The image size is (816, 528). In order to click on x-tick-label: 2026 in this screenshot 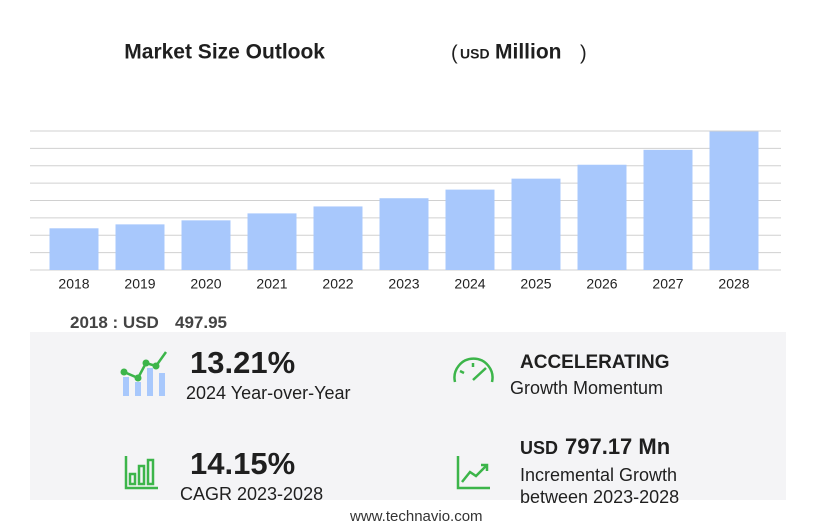, I will do `click(601, 284)`.